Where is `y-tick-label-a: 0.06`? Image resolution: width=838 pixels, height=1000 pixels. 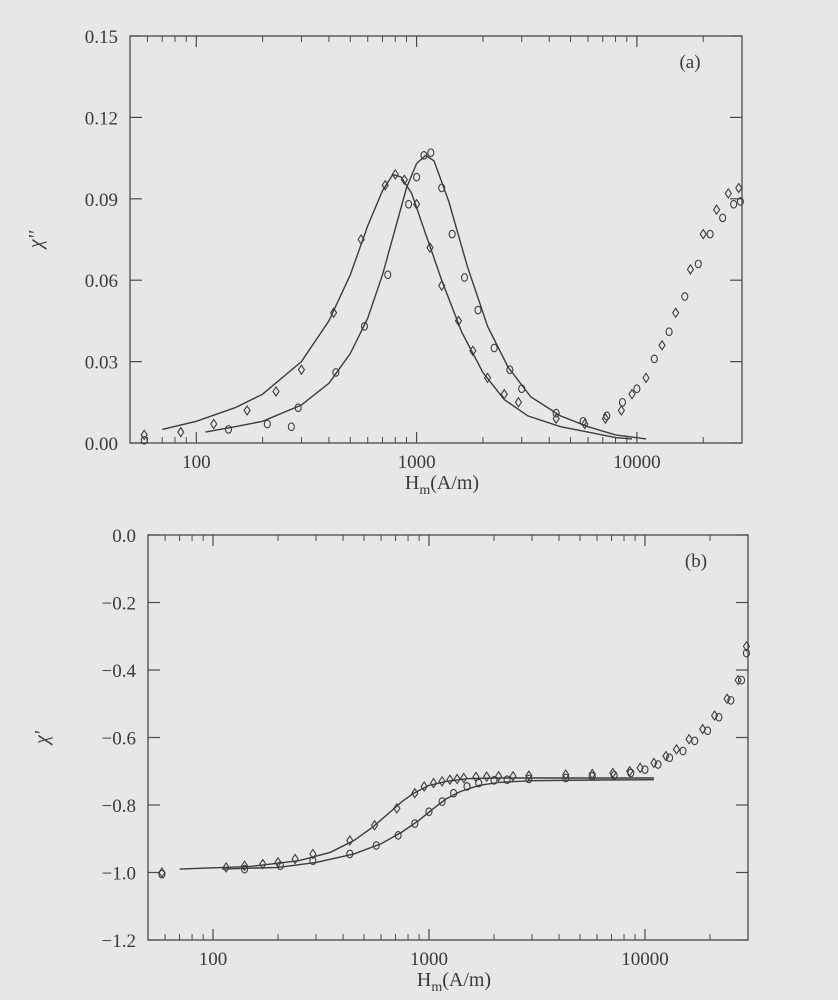 y-tick-label-a: 0.06 is located at coordinates (101, 281).